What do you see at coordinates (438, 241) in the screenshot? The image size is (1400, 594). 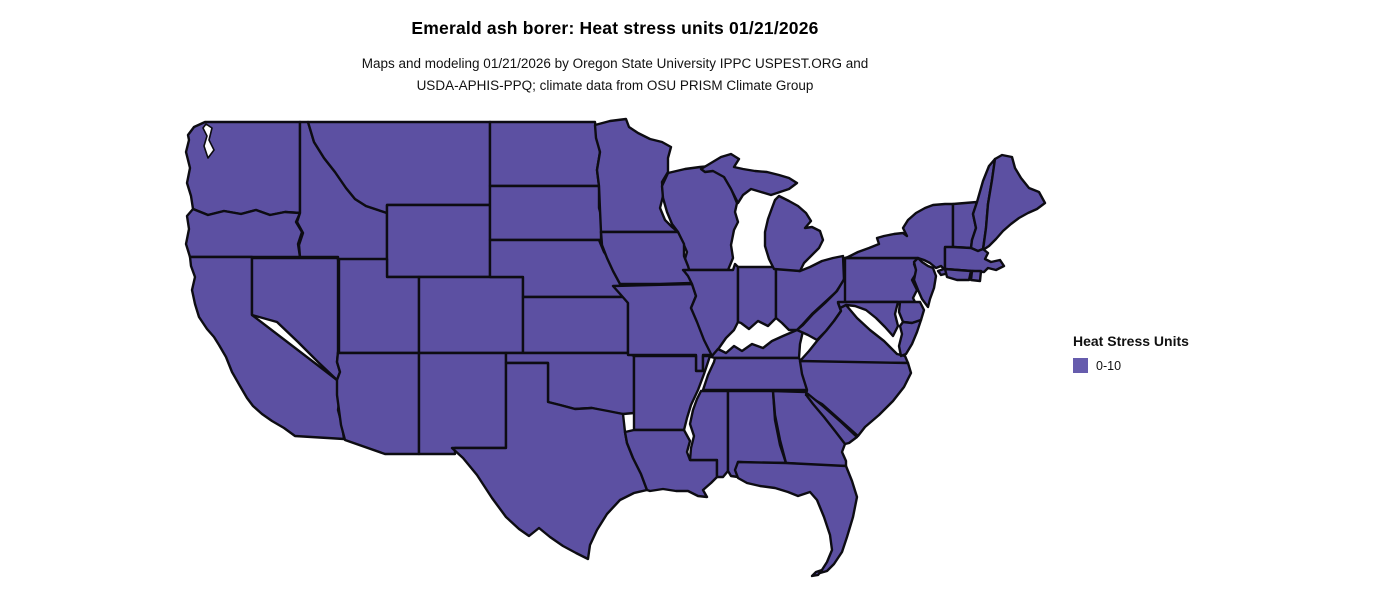 I see `state-wyoming` at bounding box center [438, 241].